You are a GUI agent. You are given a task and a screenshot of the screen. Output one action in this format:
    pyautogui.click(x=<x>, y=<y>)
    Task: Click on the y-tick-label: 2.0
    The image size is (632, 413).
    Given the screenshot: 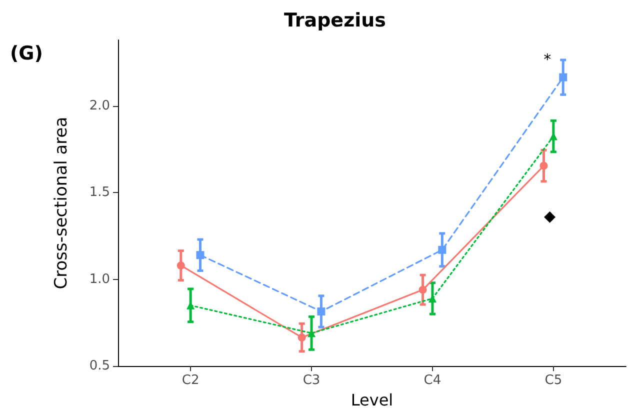 What is the action you would take?
    pyautogui.click(x=99, y=106)
    